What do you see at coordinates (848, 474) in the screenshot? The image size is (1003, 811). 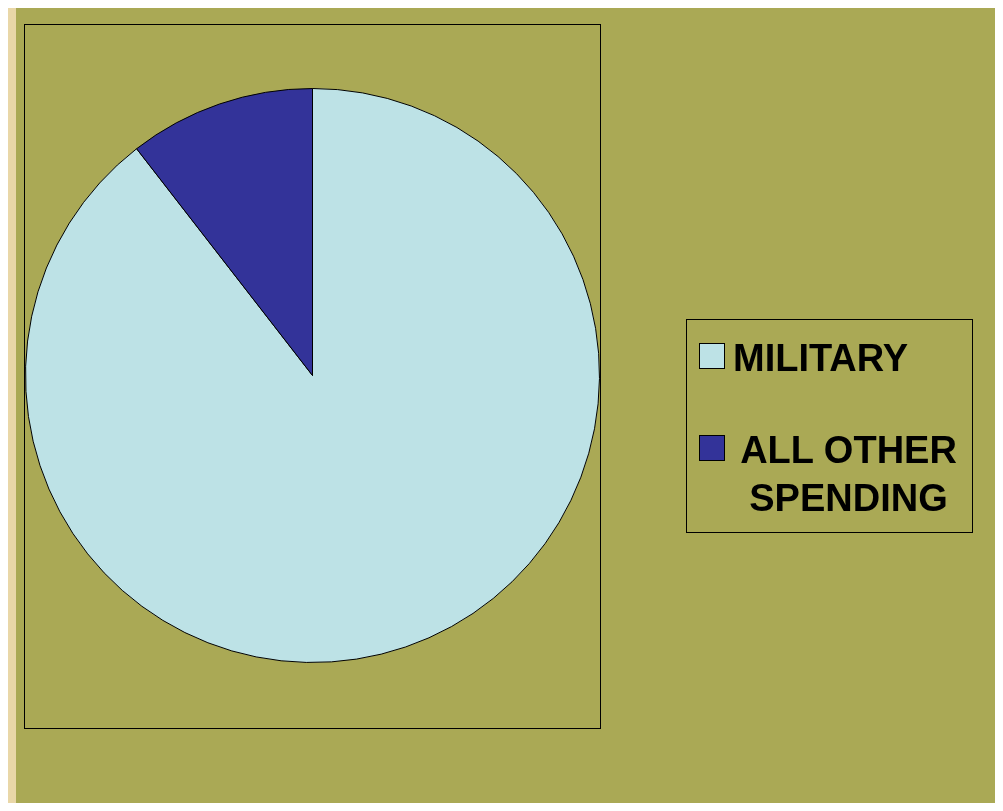 I see `legend-label: ALL OTHER SPENDING` at bounding box center [848, 474].